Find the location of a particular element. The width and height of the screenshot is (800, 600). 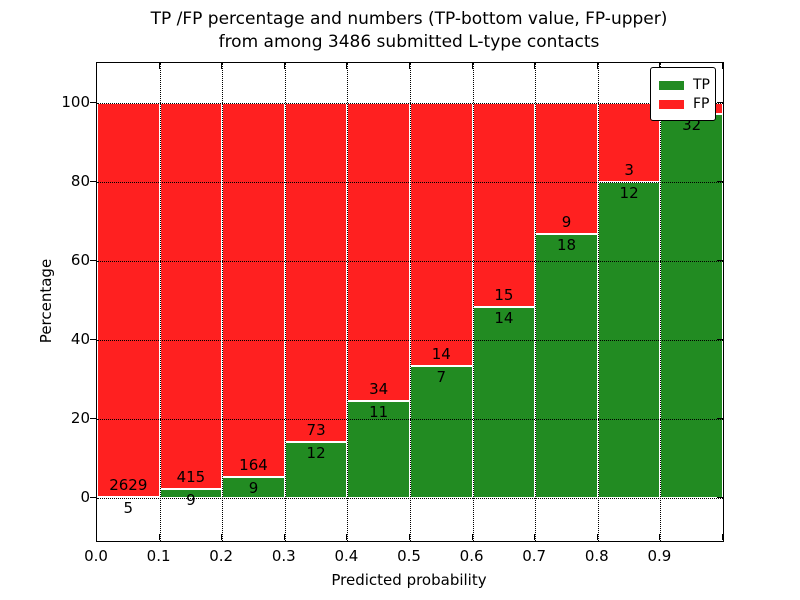

y-tick-label: 0 is located at coordinates (85, 496).